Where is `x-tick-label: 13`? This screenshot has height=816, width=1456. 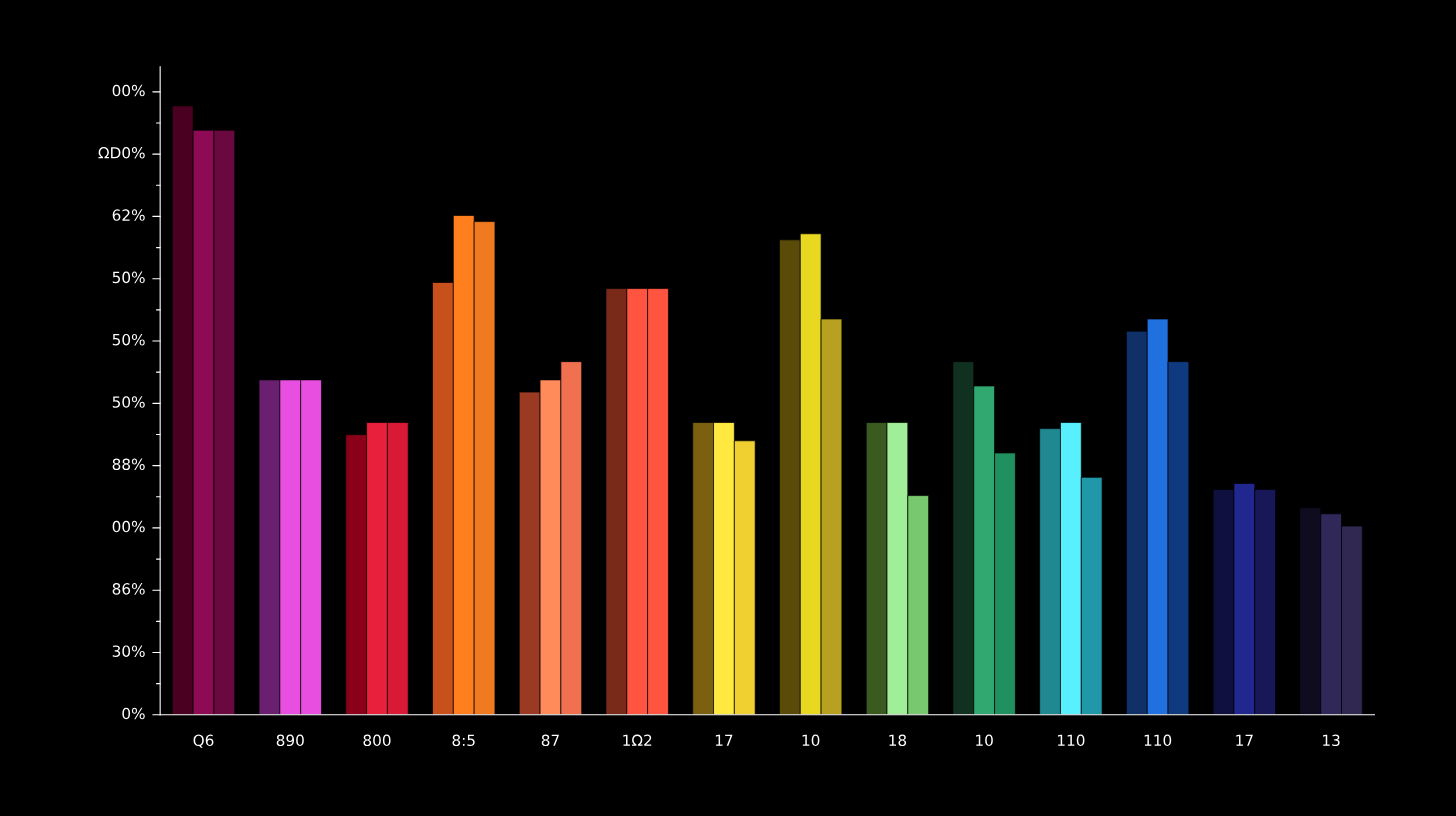
x-tick-label: 13 is located at coordinates (1331, 740).